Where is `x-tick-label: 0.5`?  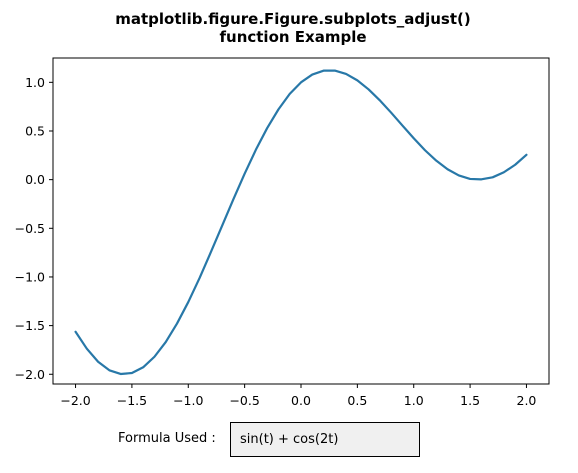
x-tick-label: 0.5 is located at coordinates (357, 400).